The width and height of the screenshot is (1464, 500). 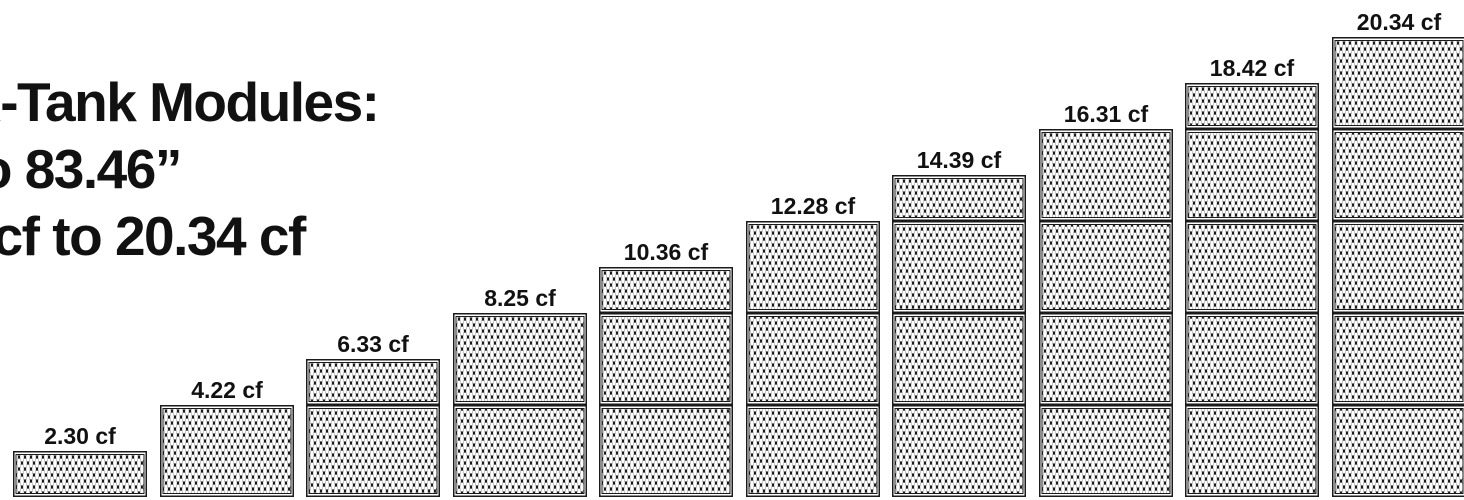 I want to click on module-volume-label: 18.42 cf, so click(x=1252, y=68).